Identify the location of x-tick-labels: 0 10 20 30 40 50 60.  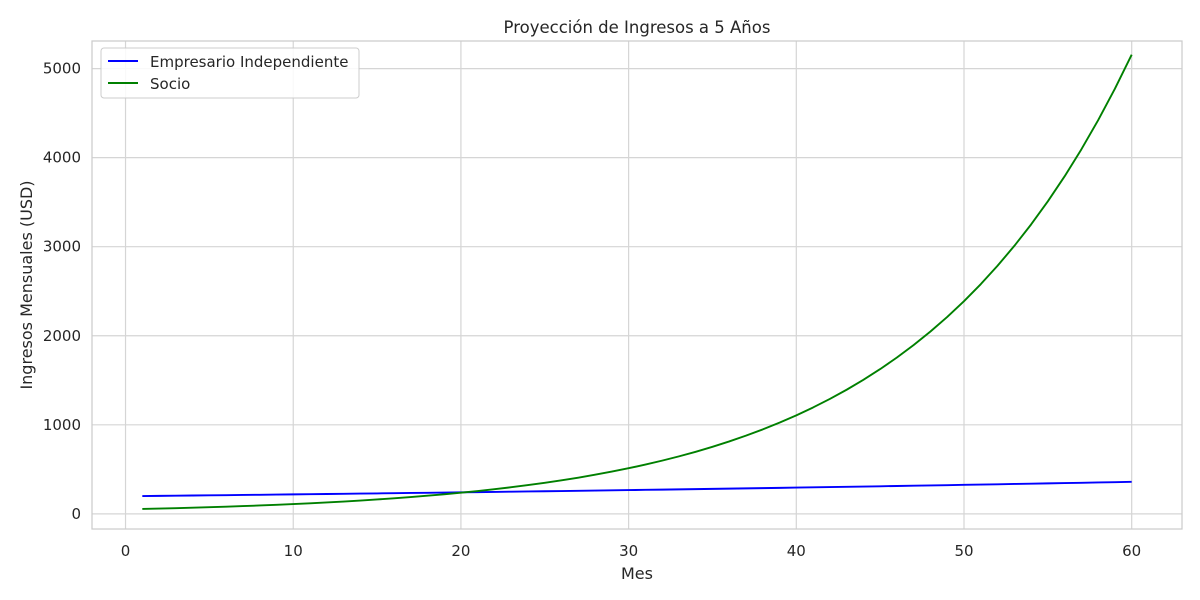
(631, 551).